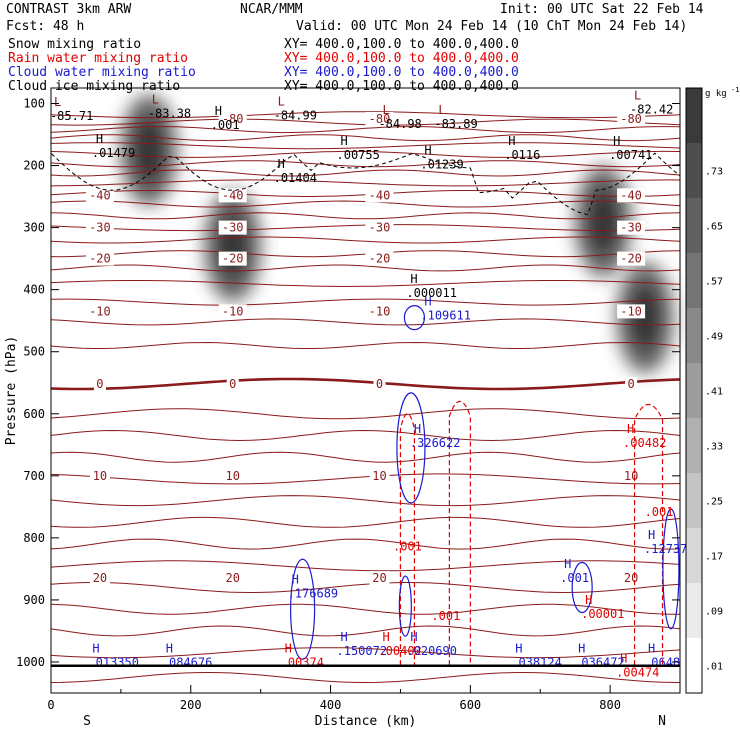 Image resolution: width=740 pixels, height=740 pixels. Describe the element at coordinates (71, 116) in the screenshot. I see `extremum-value: -85.71` at that location.